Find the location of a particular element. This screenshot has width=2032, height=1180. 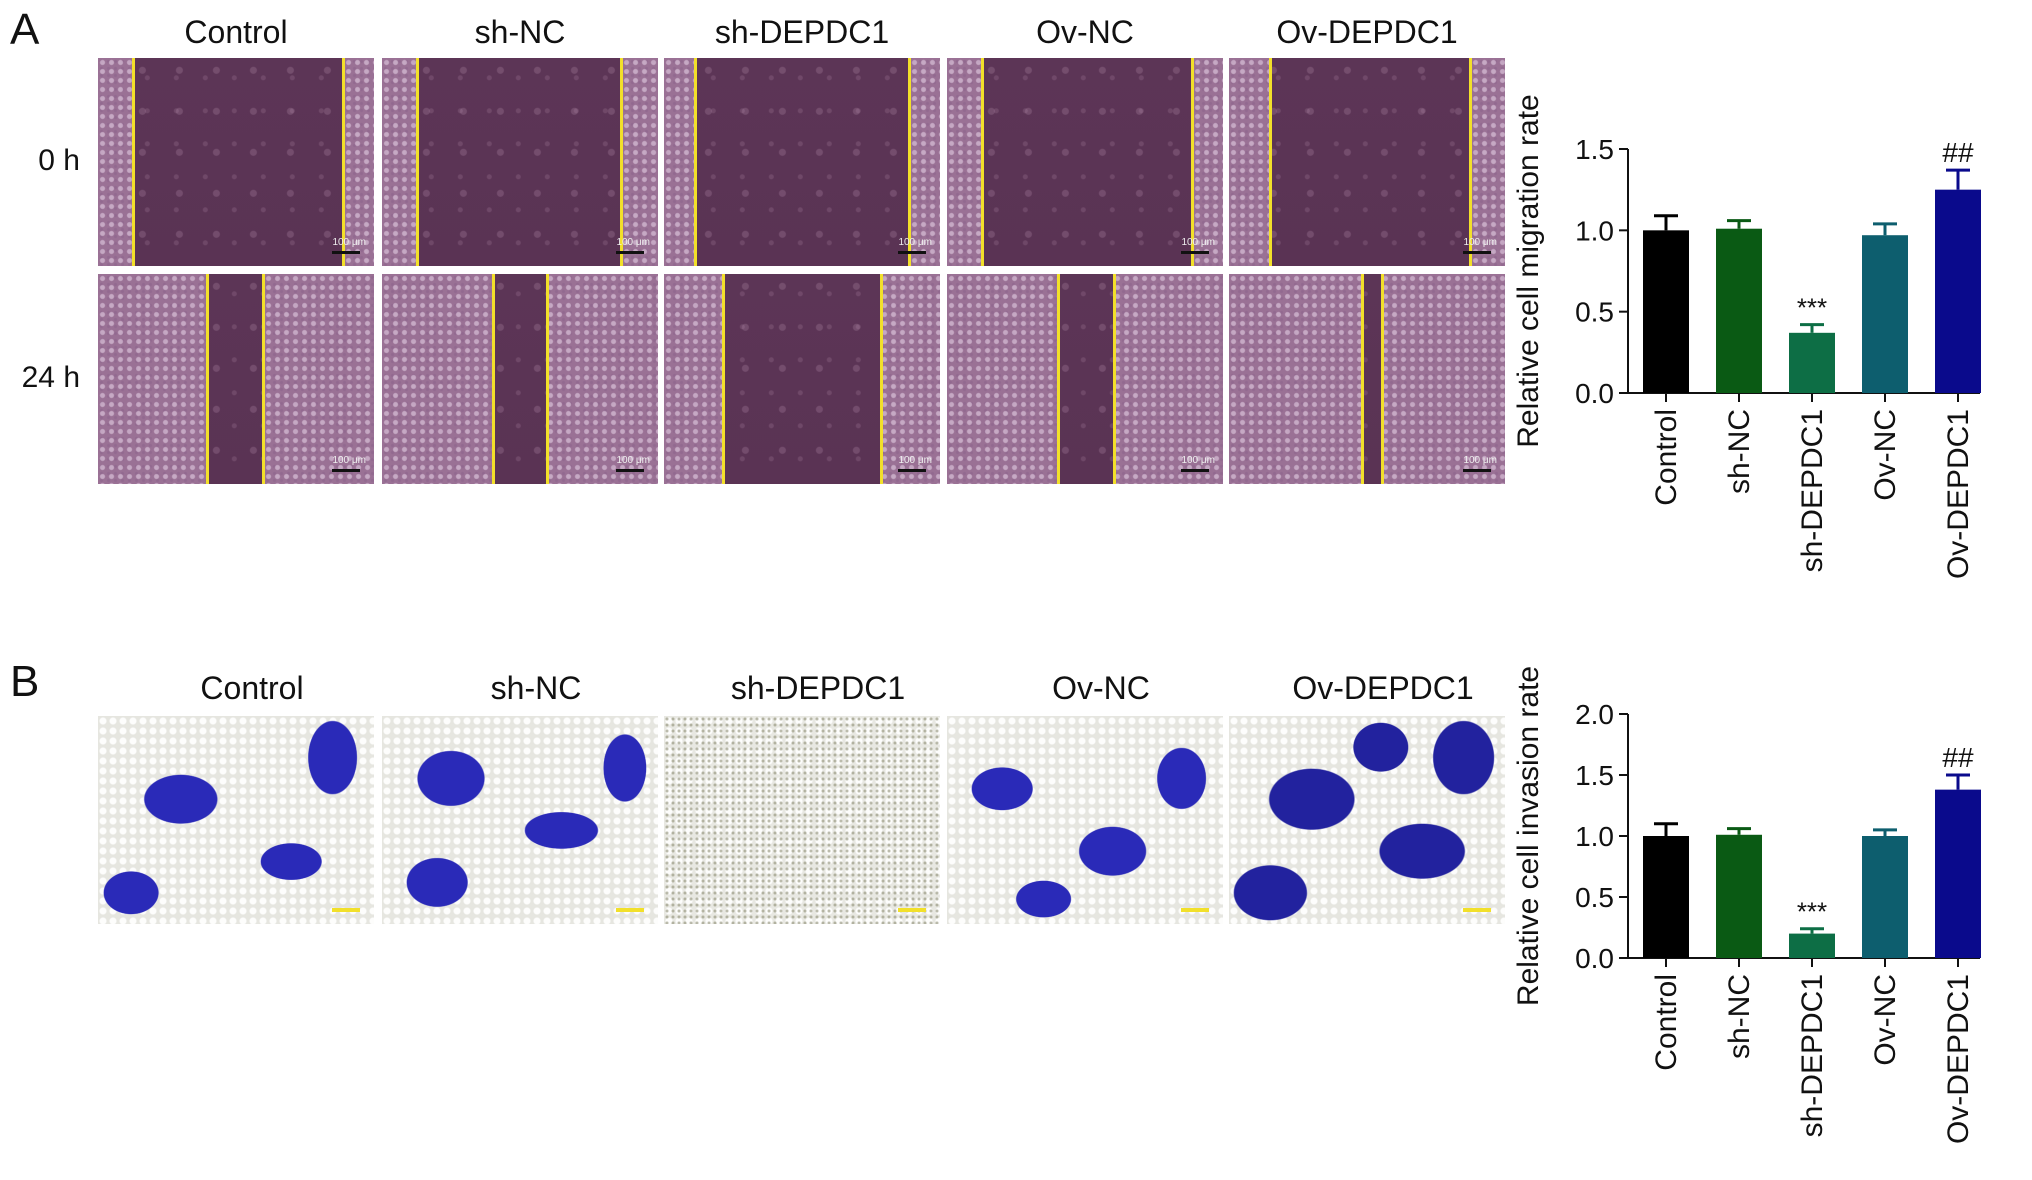

wound-image-ov-depdc1-24h: 100 μm is located at coordinates (1367, 379).